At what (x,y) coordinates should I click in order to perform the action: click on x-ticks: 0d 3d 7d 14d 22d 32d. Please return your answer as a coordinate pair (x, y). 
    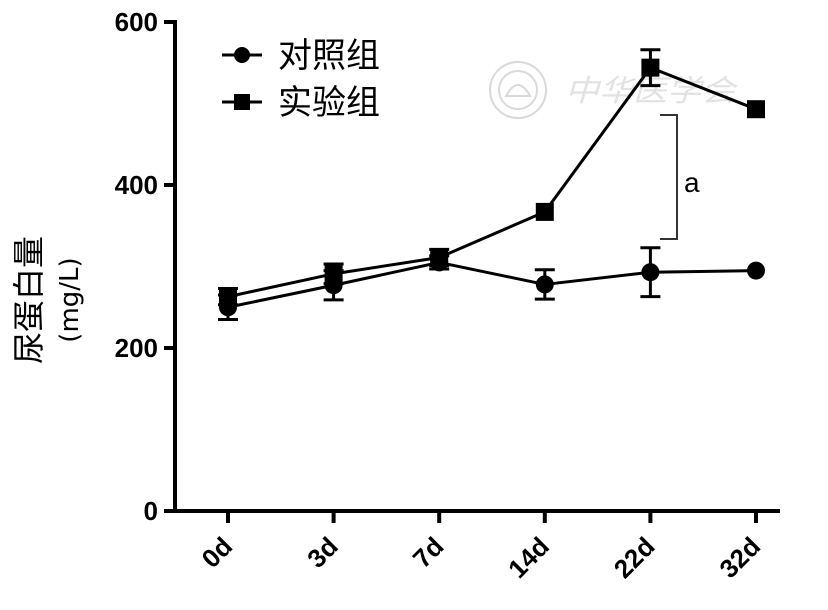
    Looking at the image, I should click on (481, 547).